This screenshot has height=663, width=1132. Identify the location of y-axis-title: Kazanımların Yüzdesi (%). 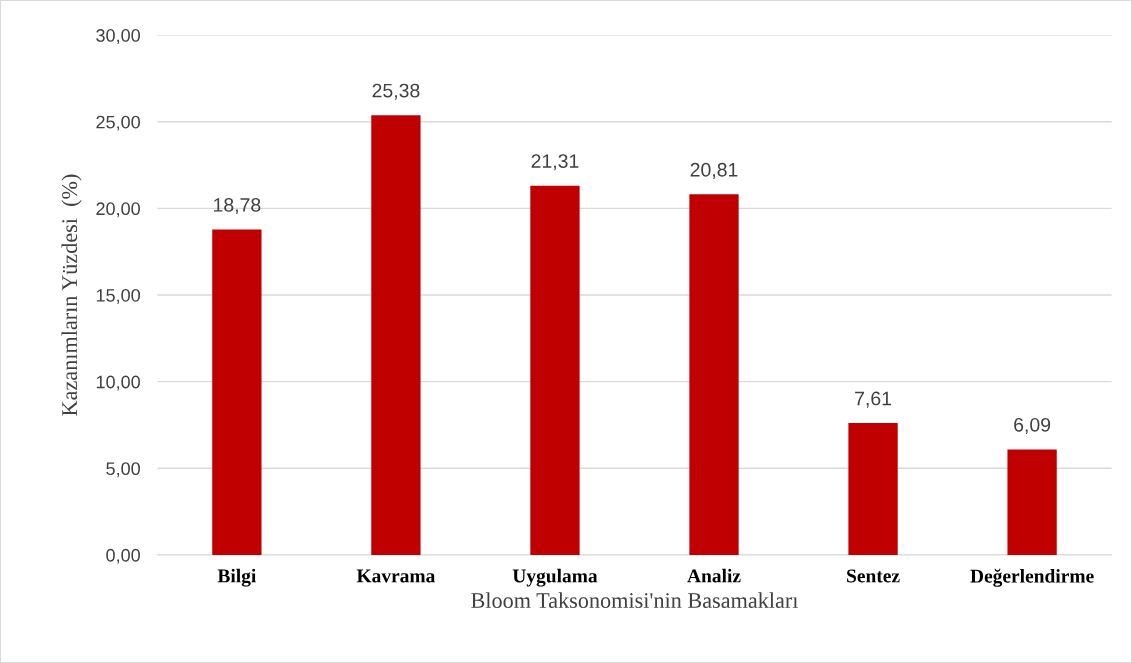
(71, 295).